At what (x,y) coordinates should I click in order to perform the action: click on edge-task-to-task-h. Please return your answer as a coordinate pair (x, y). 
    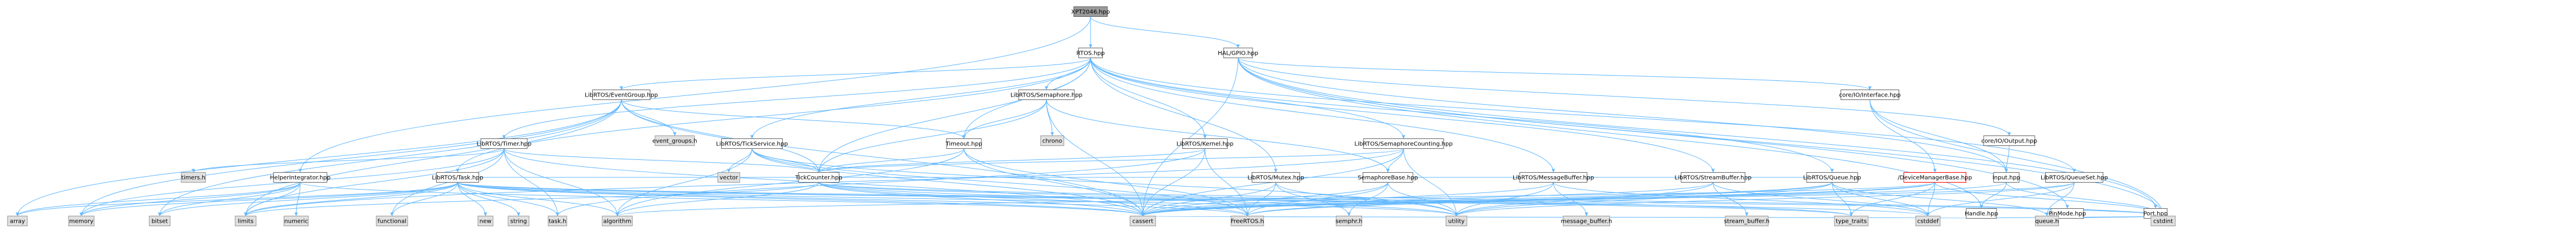
    Looking at the image, I should click on (507, 199).